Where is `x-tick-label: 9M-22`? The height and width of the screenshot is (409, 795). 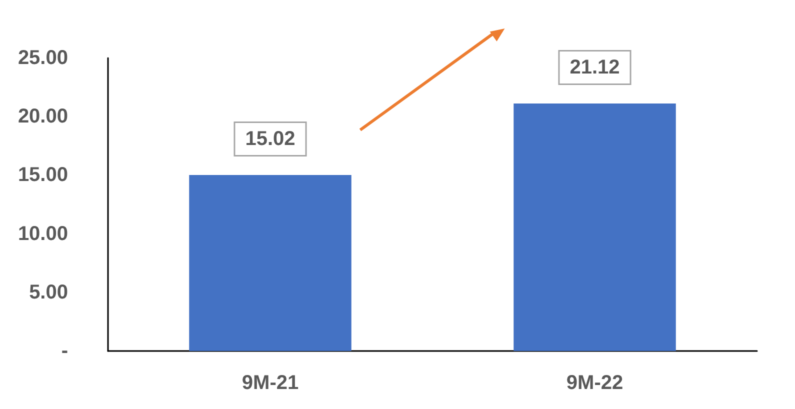 x-tick-label: 9M-22 is located at coordinates (595, 383).